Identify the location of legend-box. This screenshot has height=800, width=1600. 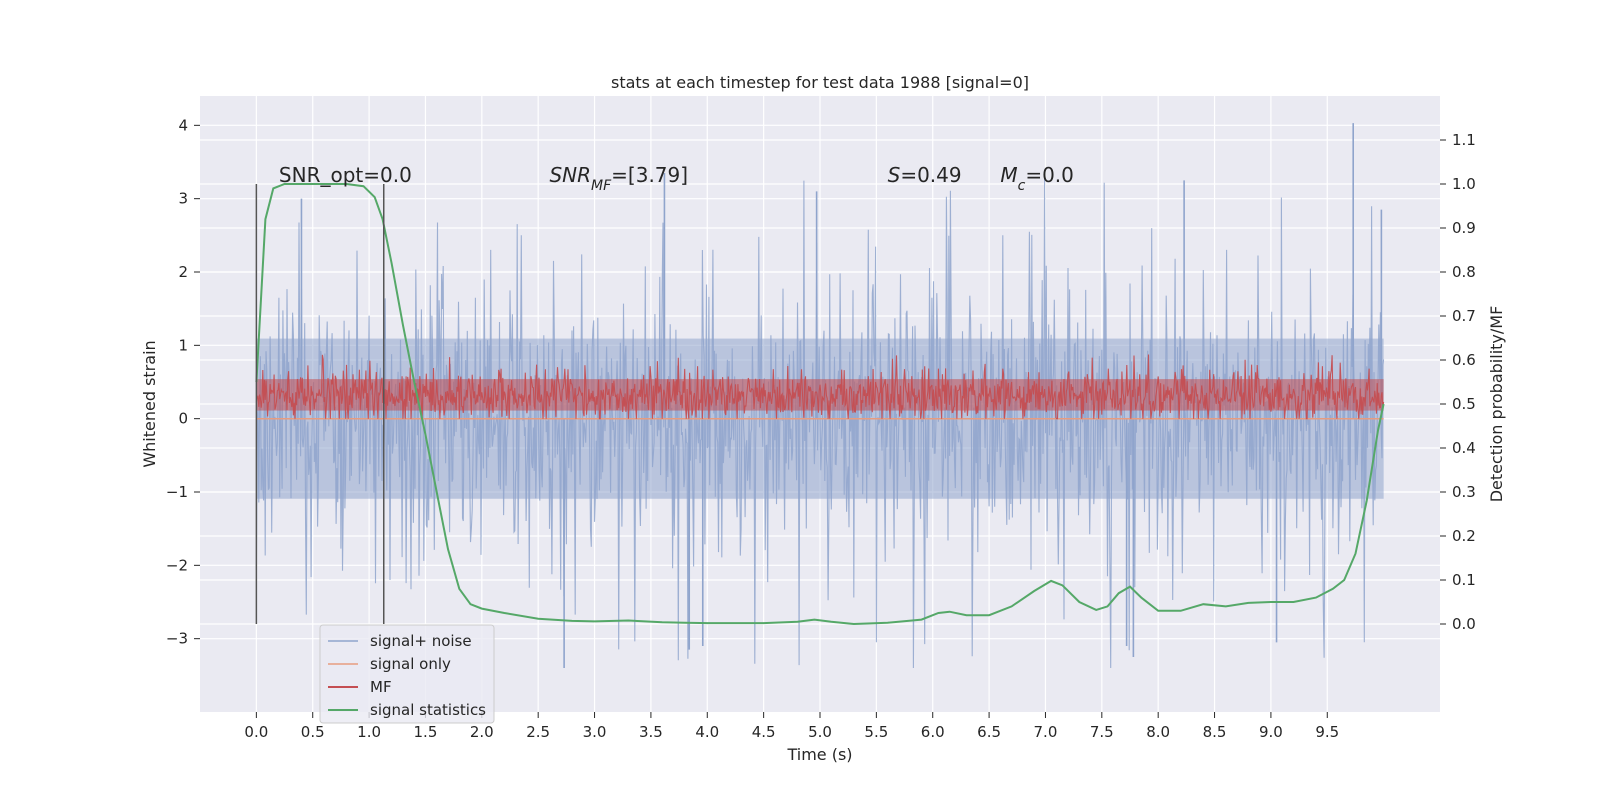
(407, 674).